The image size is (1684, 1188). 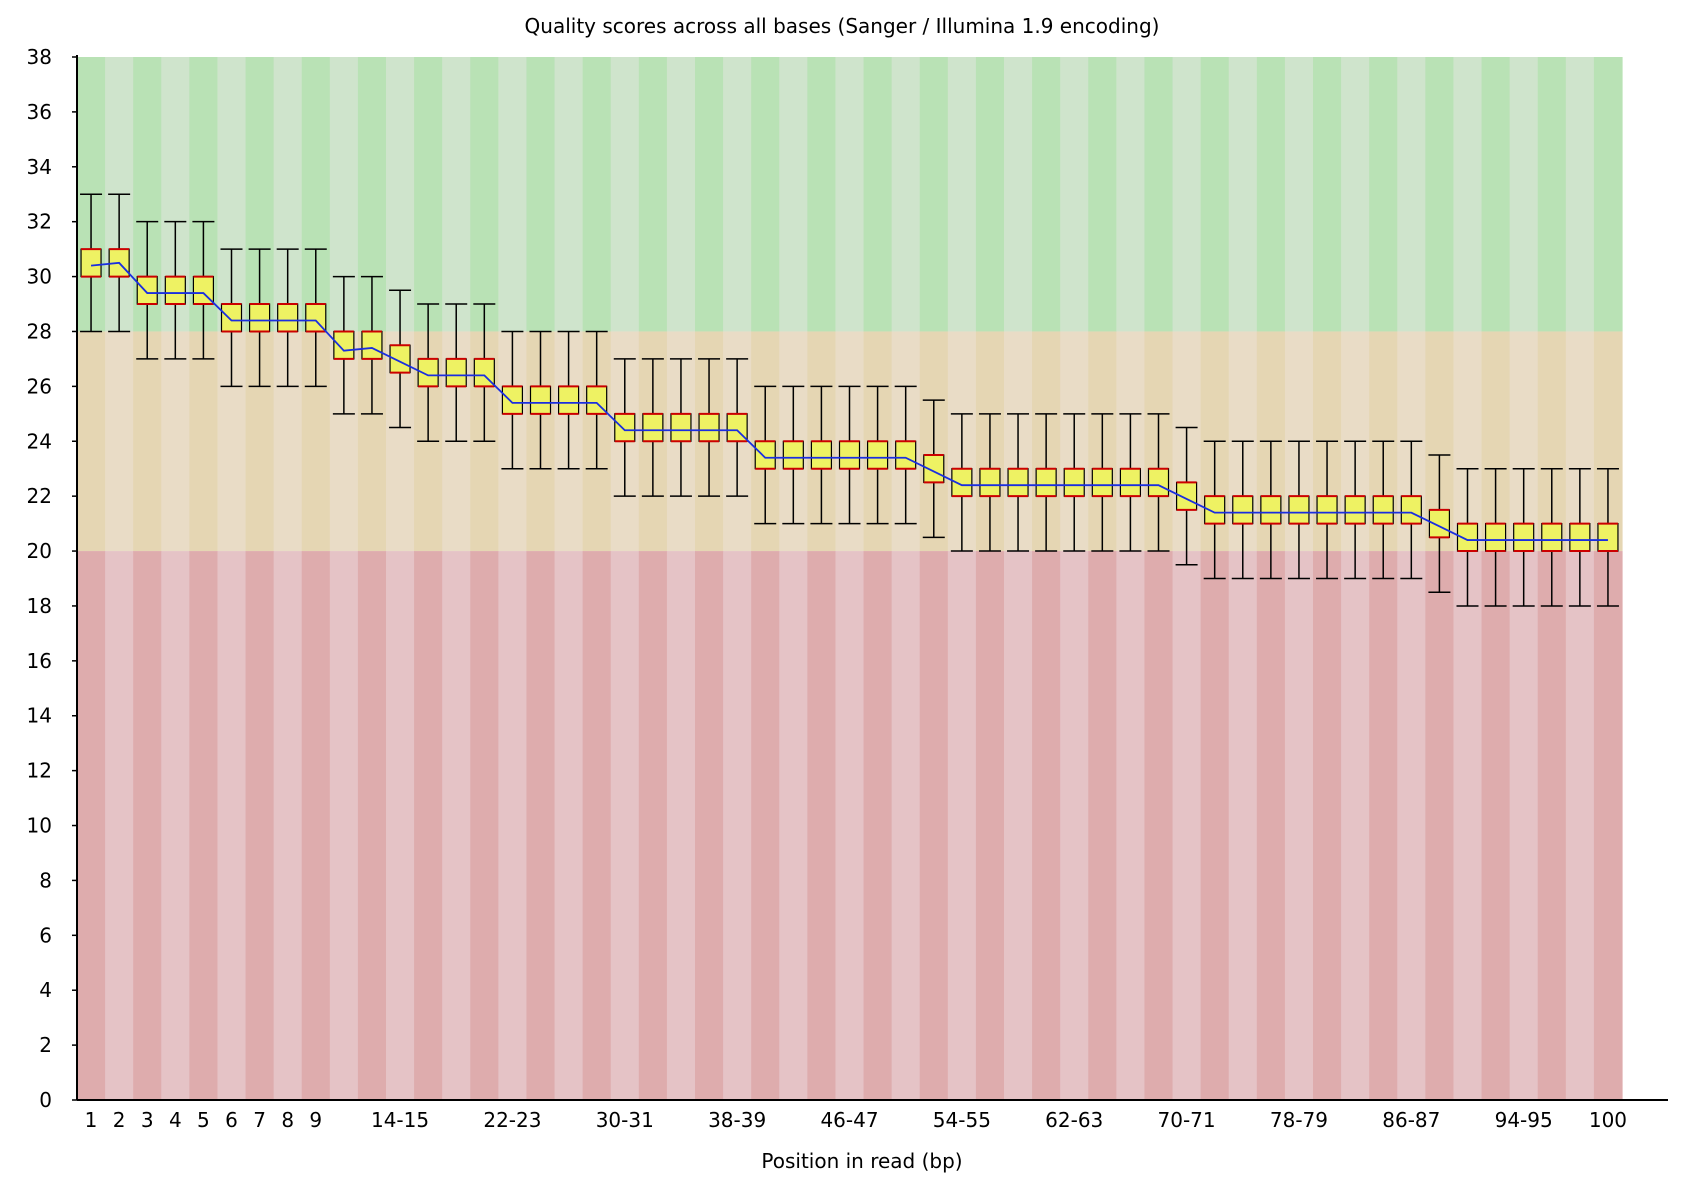 What do you see at coordinates (39, 222) in the screenshot?
I see `y-tick-label: 32` at bounding box center [39, 222].